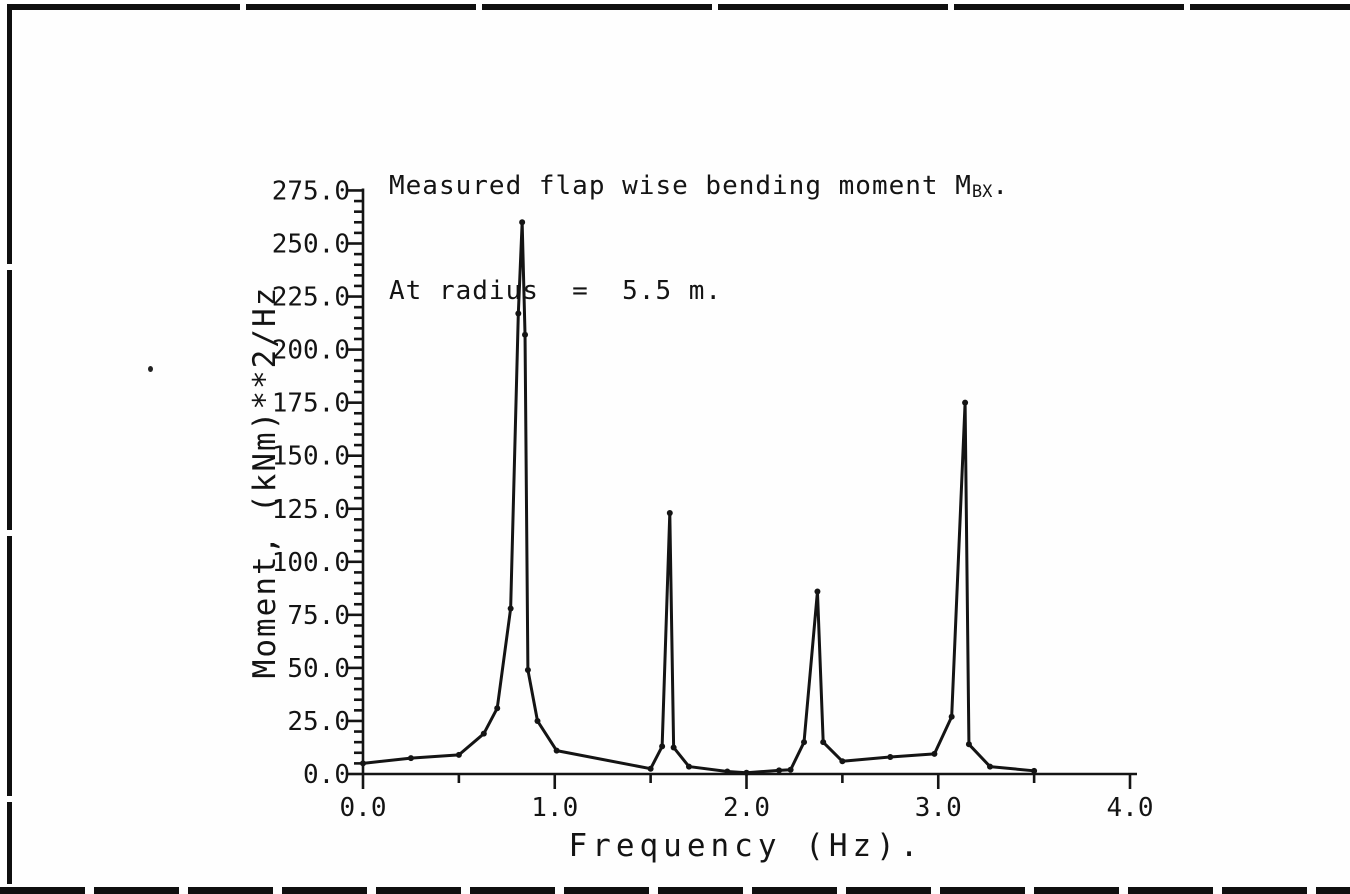 The image size is (1350, 894). What do you see at coordinates (680, 7) in the screenshot?
I see `page-border-top` at bounding box center [680, 7].